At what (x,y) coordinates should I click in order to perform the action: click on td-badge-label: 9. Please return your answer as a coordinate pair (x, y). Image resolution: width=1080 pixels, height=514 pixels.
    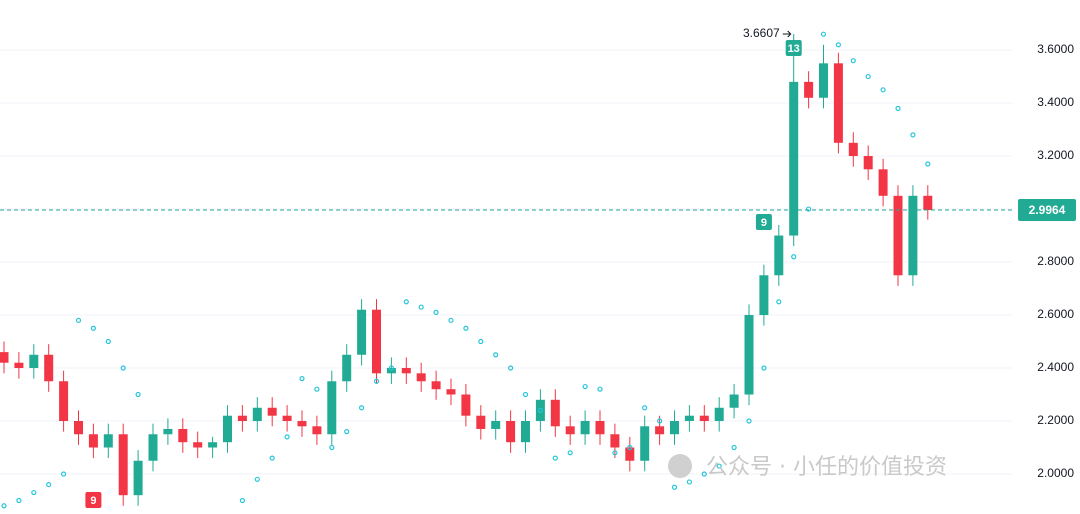
    Looking at the image, I should click on (93, 501).